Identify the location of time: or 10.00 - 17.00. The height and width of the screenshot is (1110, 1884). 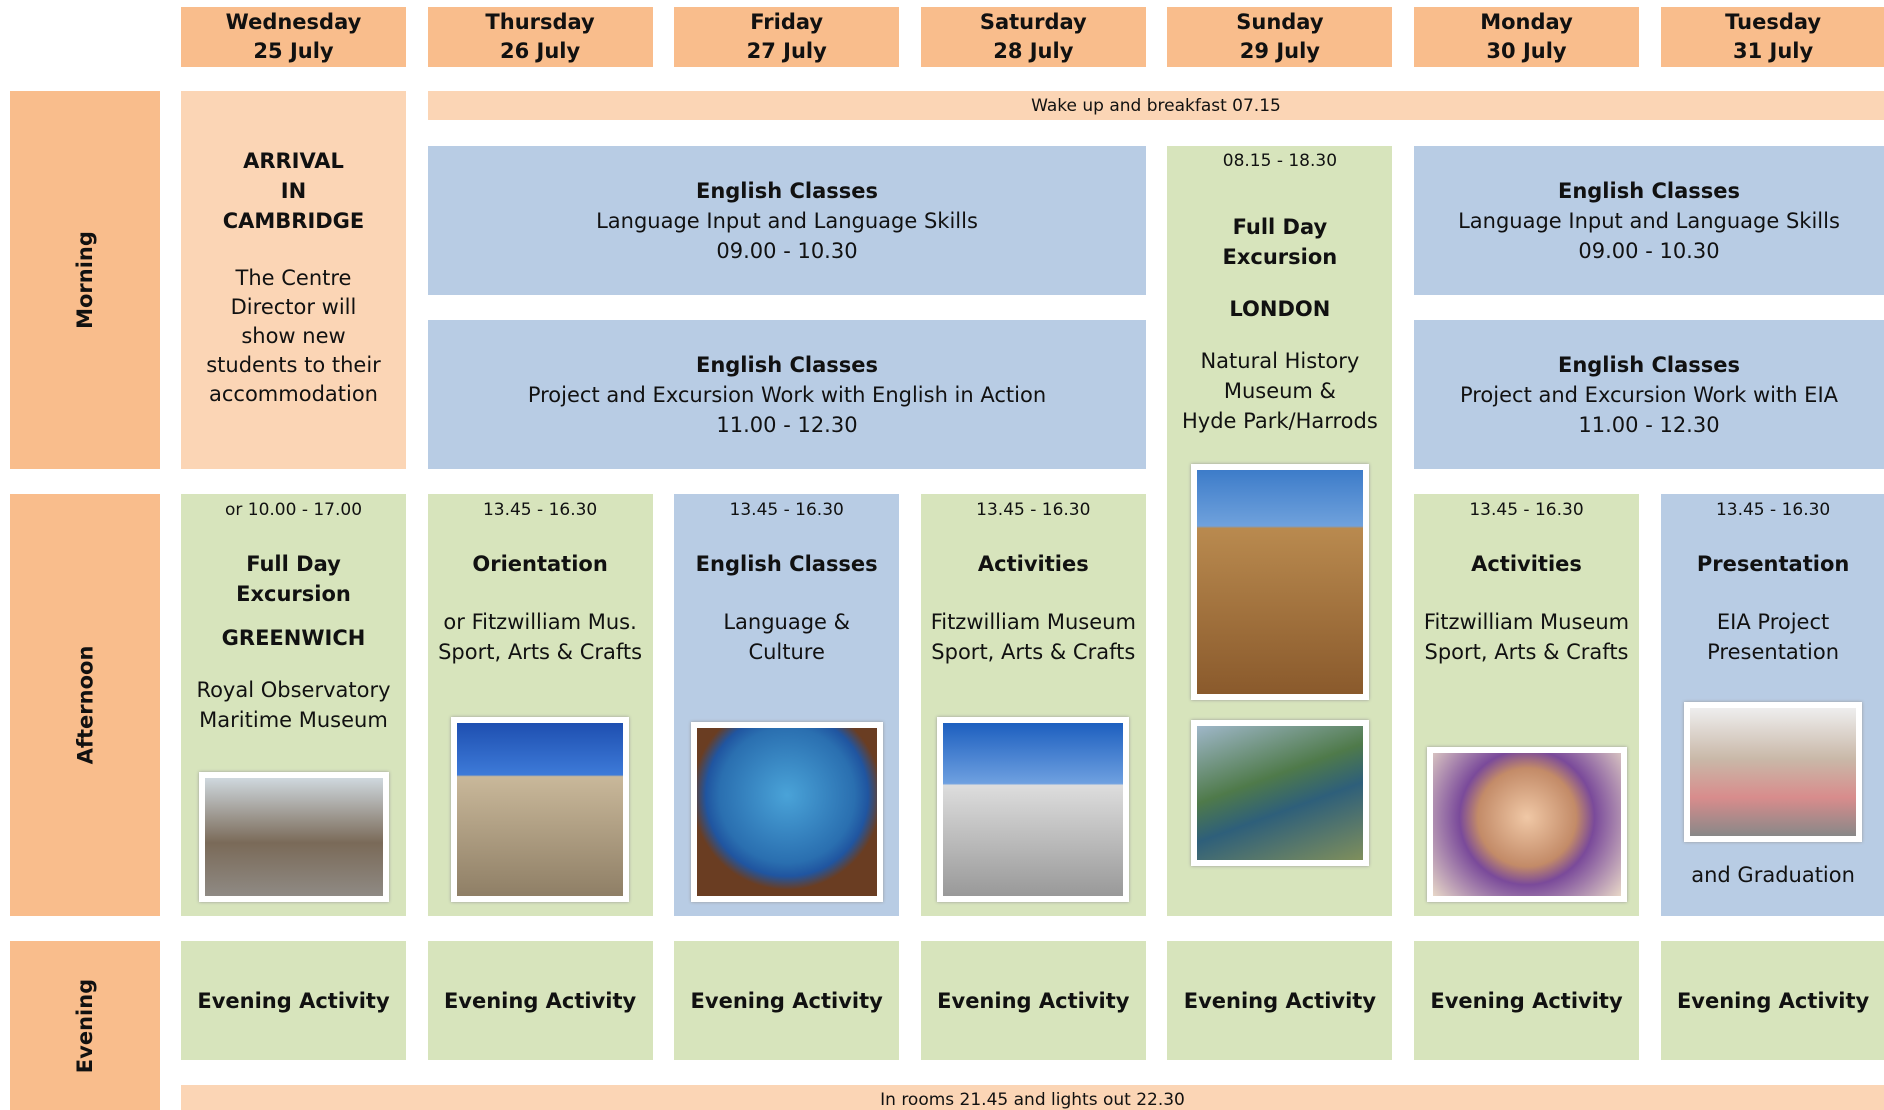
(293, 510).